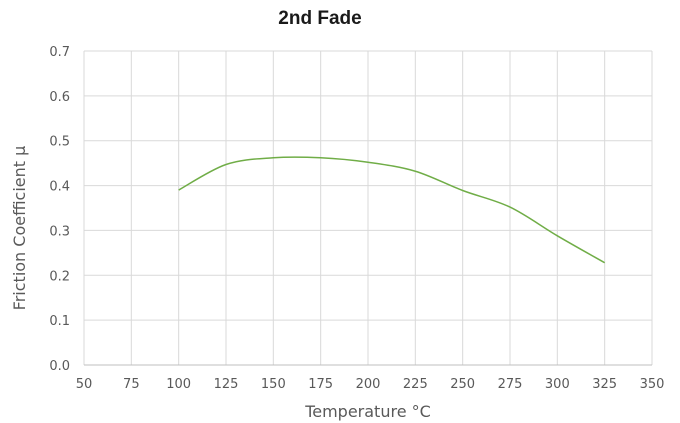 The height and width of the screenshot is (423, 680). What do you see at coordinates (59, 276) in the screenshot?
I see `y-tick-label: 0.2` at bounding box center [59, 276].